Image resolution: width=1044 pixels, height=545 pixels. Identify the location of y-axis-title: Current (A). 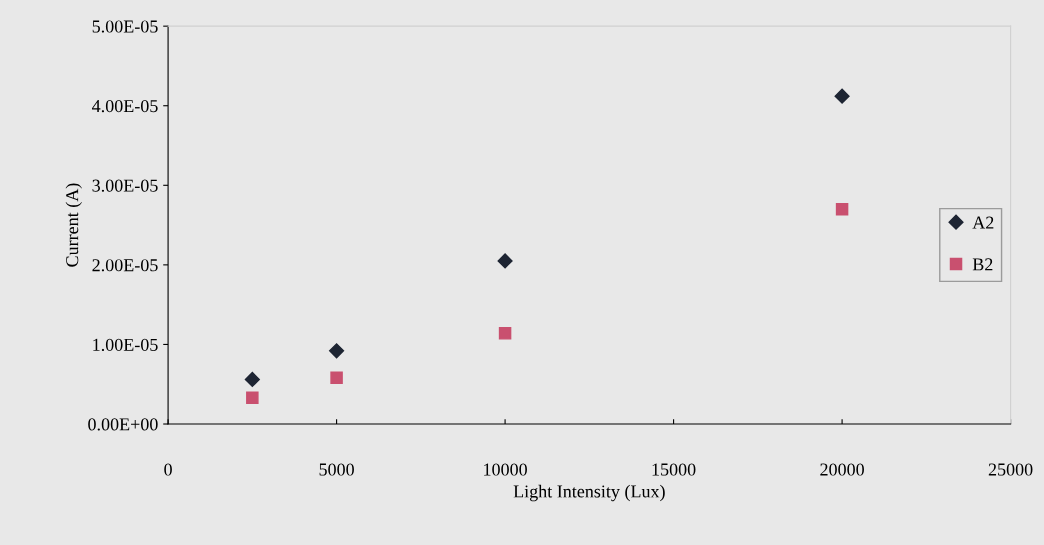
(73, 225).